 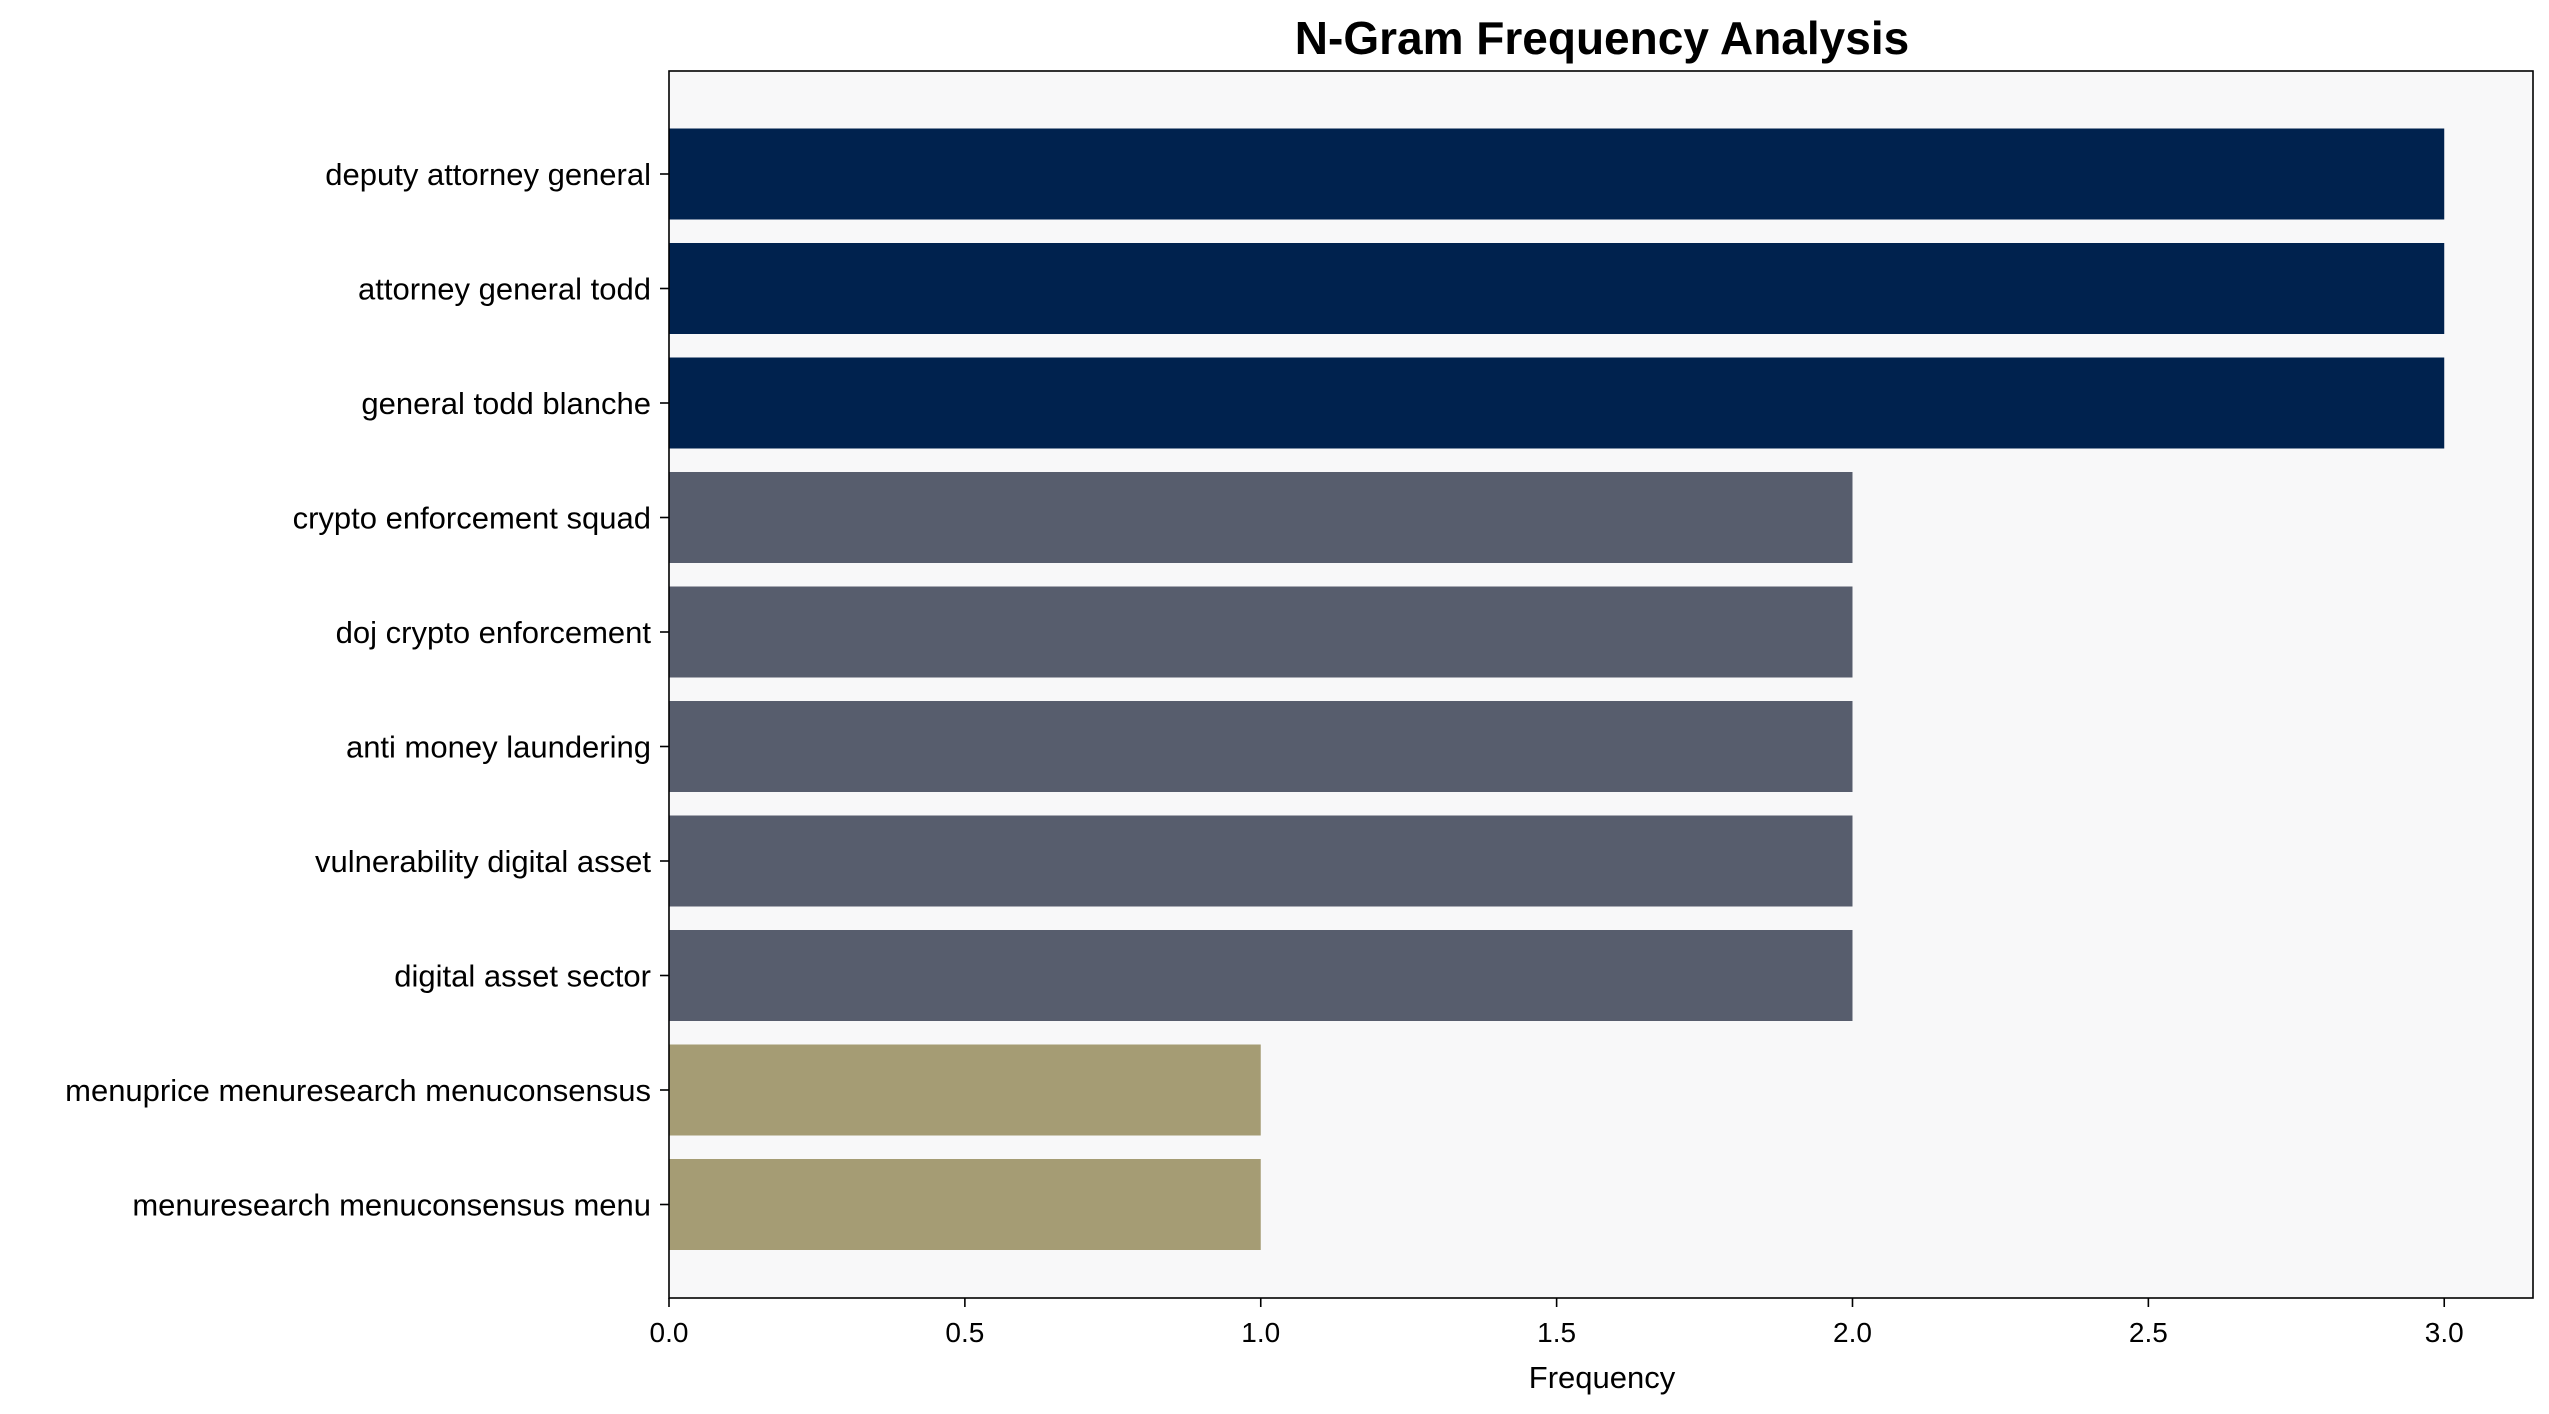 What do you see at coordinates (506, 403) in the screenshot?
I see `y-tick-label: general todd blanche` at bounding box center [506, 403].